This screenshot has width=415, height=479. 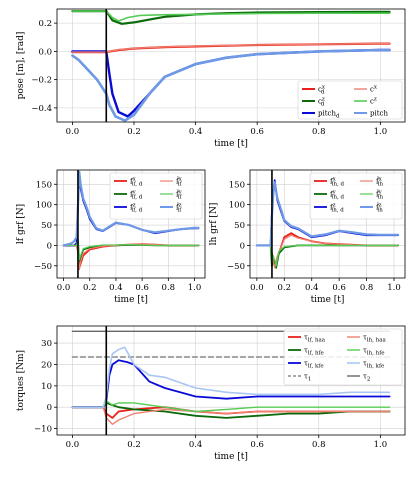 What do you see at coordinates (321, 102) in the screenshot?
I see `legend-label: cz d` at bounding box center [321, 102].